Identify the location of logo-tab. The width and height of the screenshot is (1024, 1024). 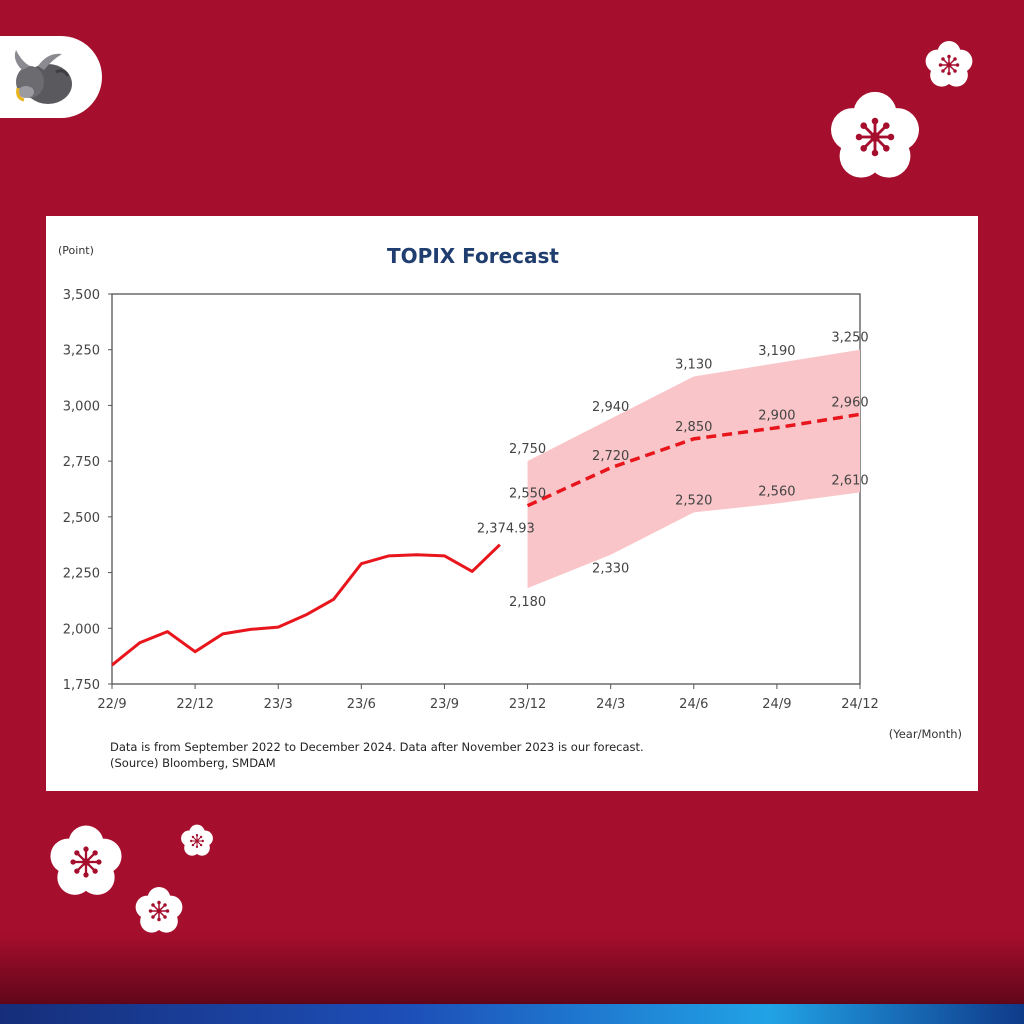
(51, 77).